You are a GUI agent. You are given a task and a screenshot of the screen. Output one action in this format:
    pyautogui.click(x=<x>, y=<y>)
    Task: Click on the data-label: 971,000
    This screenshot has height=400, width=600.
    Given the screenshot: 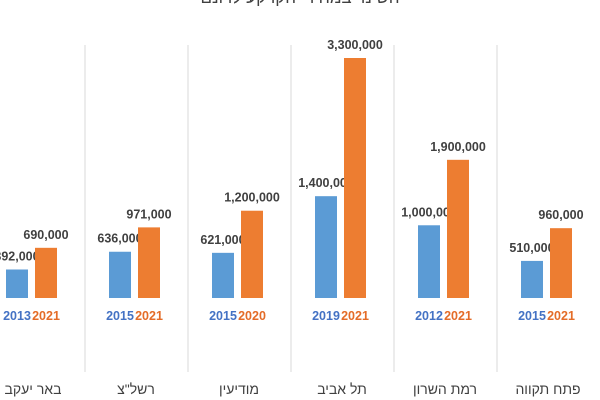 What is the action you would take?
    pyautogui.click(x=148, y=214)
    